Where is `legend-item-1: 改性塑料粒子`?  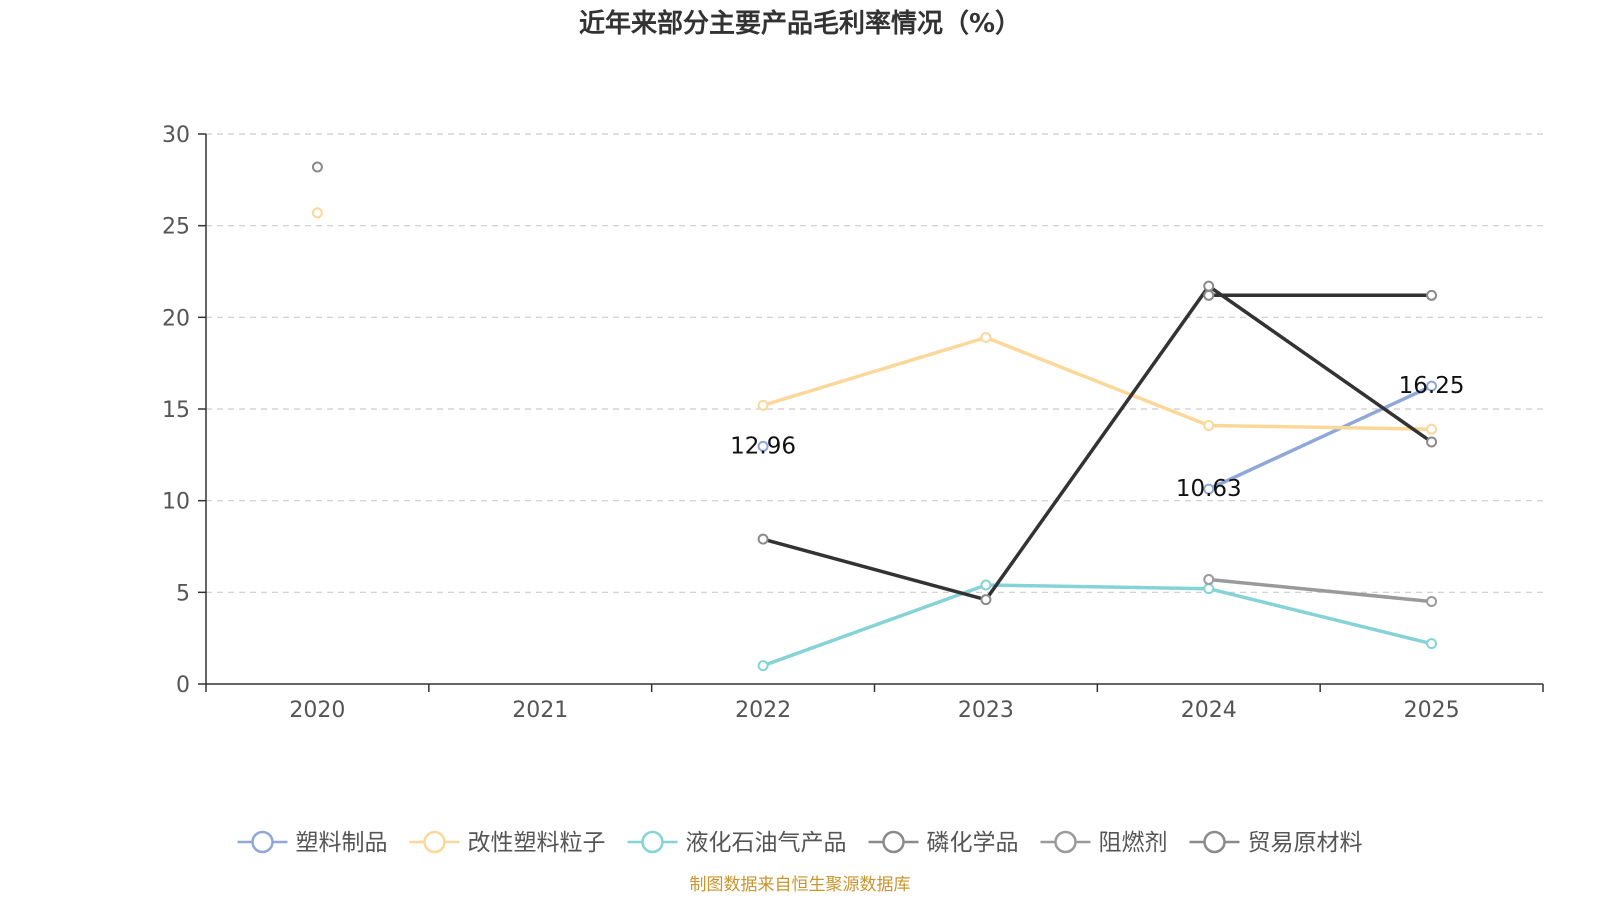
legend-item-1: 改性塑料粒子 is located at coordinates (507, 843).